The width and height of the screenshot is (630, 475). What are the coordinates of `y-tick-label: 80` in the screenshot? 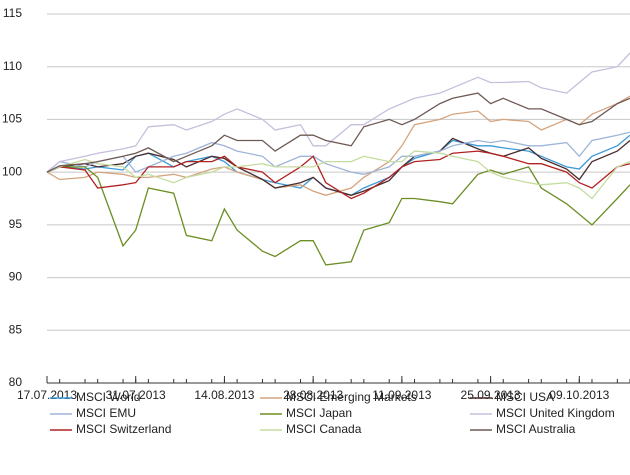 It's located at (16, 382).